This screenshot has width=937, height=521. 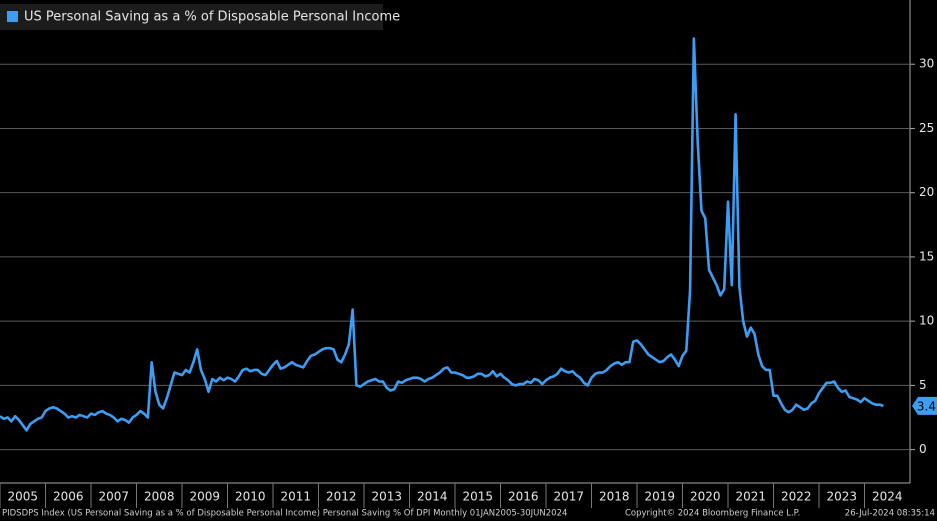 I want to click on y-tick-label: 15, so click(x=926, y=256).